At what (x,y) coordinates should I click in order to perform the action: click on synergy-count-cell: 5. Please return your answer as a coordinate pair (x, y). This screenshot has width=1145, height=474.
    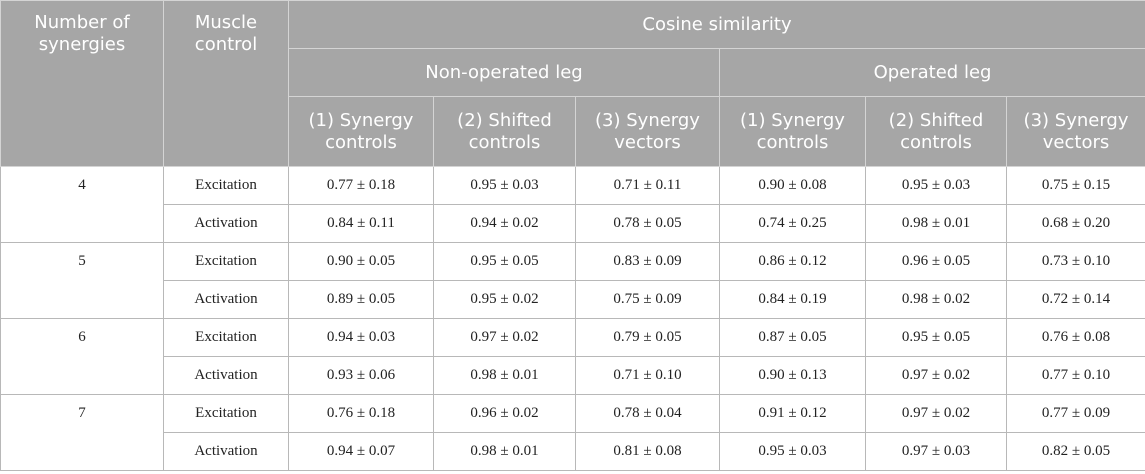
    Looking at the image, I should click on (82, 280).